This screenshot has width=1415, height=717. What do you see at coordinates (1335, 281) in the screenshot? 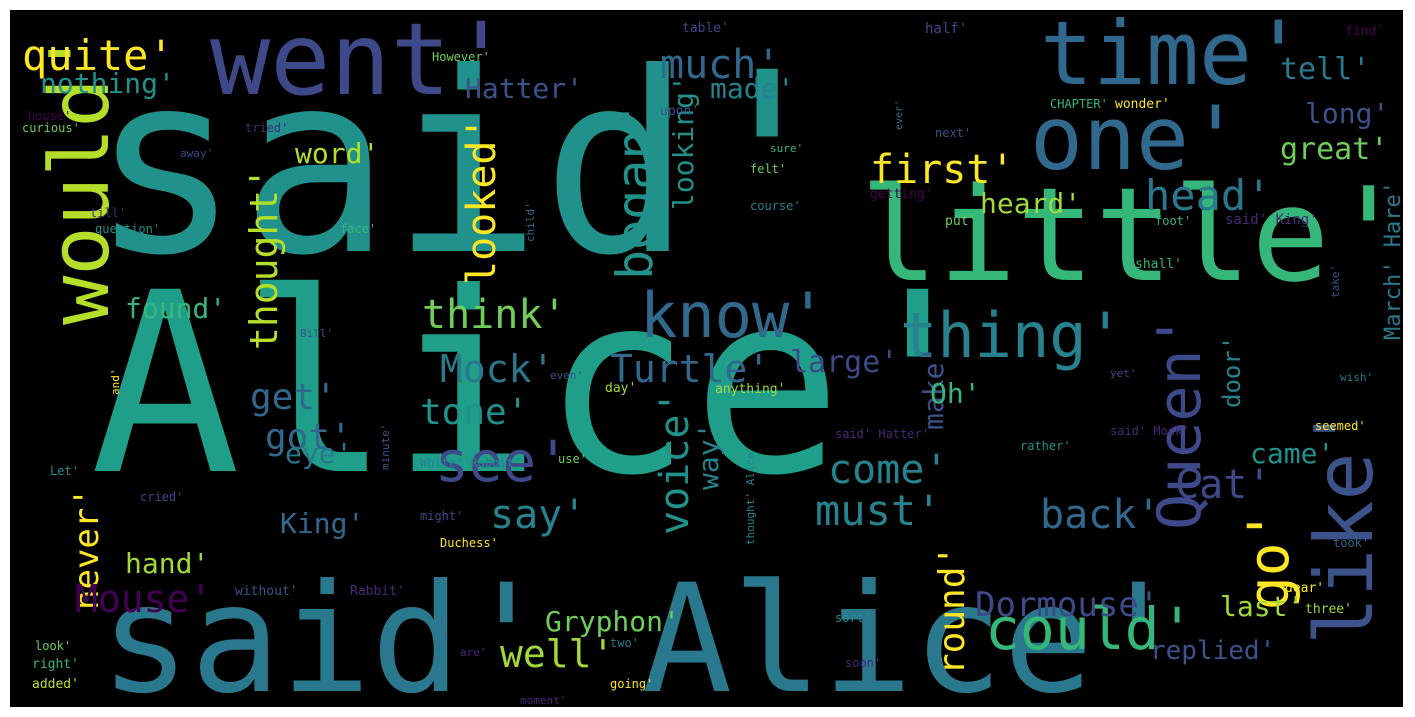
I see `word-take: take'` at bounding box center [1335, 281].